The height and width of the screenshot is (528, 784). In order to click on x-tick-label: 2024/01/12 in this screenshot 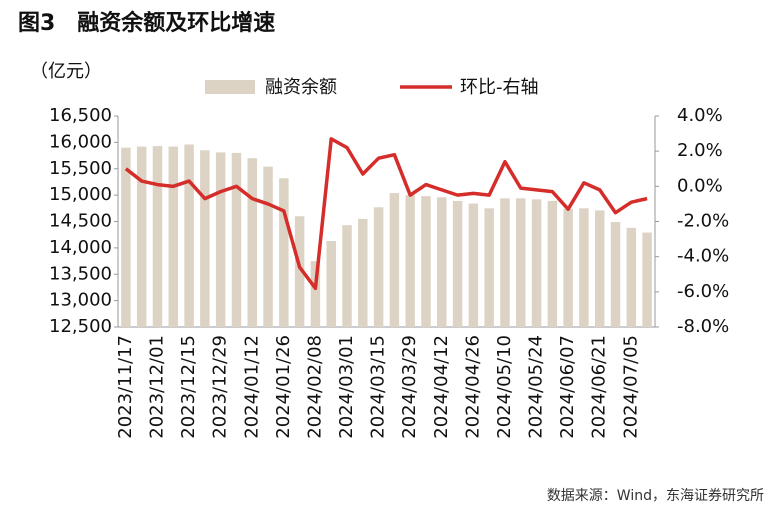, I will do `click(251, 387)`.